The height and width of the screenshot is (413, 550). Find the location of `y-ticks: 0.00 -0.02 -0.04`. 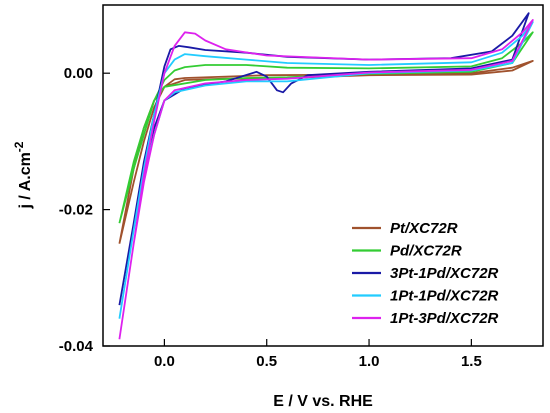

y-ticks: 0.00 -0.02 -0.04 is located at coordinates (84, 210).